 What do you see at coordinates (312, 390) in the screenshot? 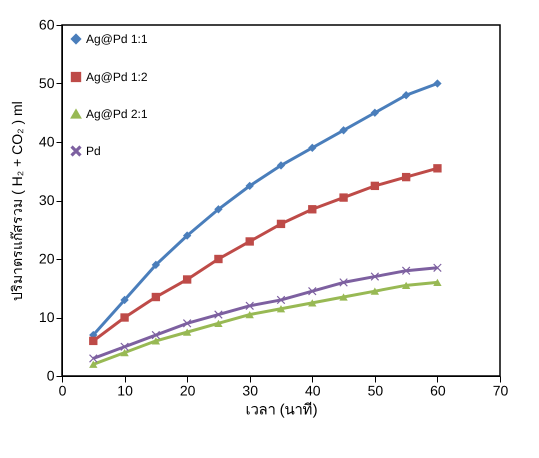
I see `x-tick-label: 40` at bounding box center [312, 390].